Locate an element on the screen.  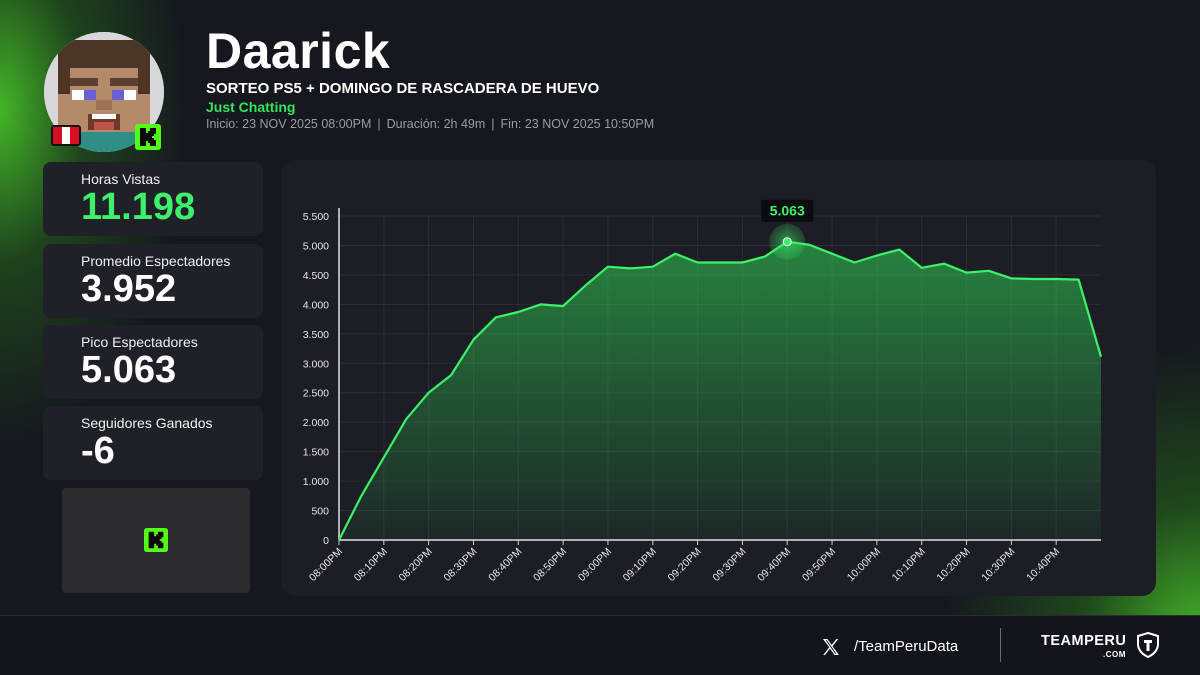
x-tick-label: 09:50PM is located at coordinates (819, 565).